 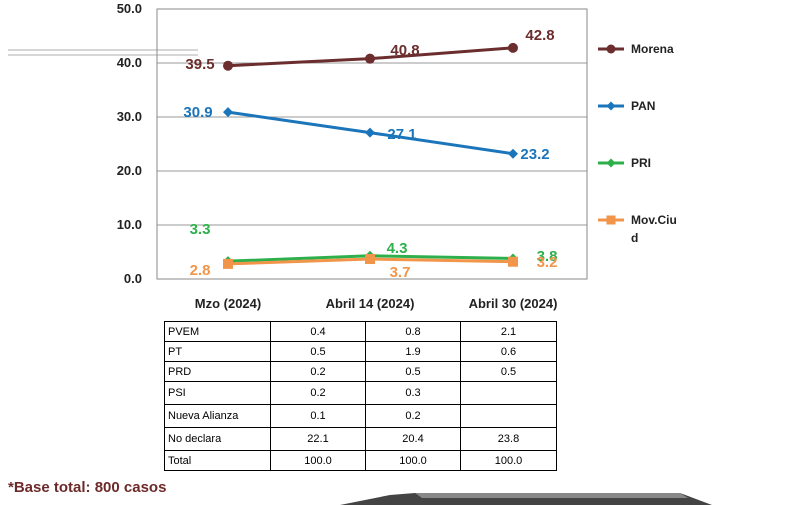 I want to click on legend-entry: Morena, so click(x=636, y=49).